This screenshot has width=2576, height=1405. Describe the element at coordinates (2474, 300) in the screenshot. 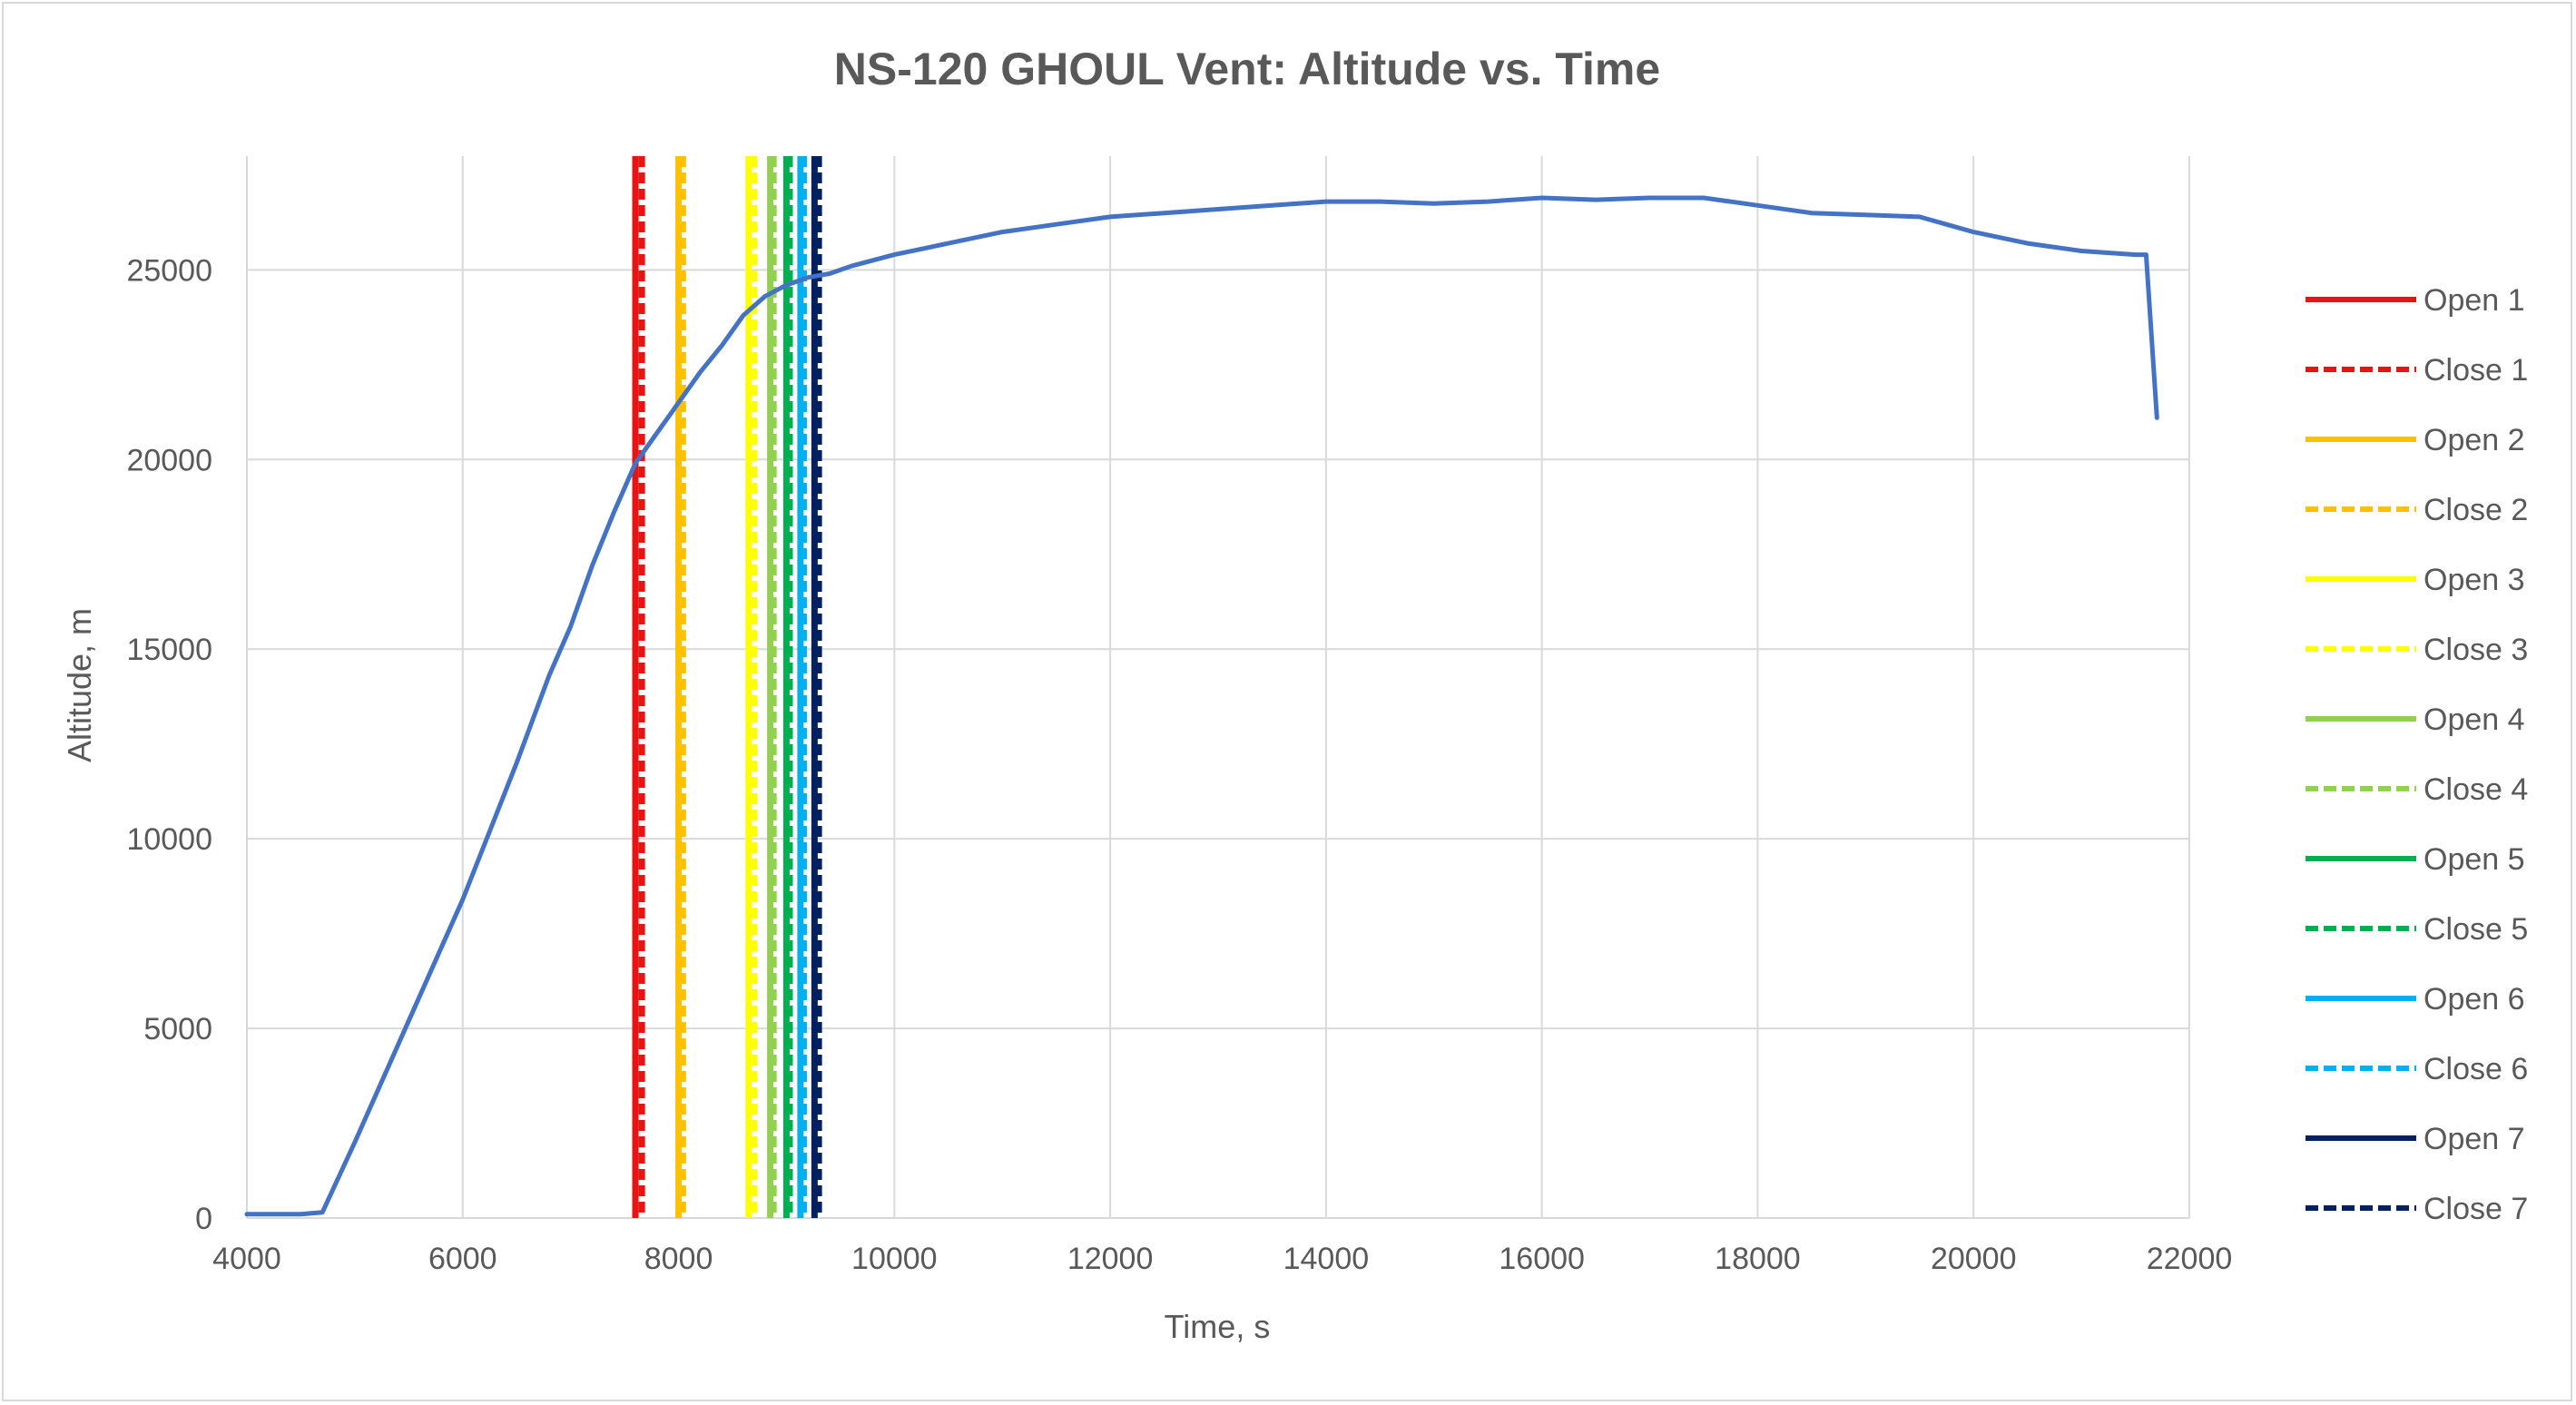

I see `legend-label: Open 1` at that location.